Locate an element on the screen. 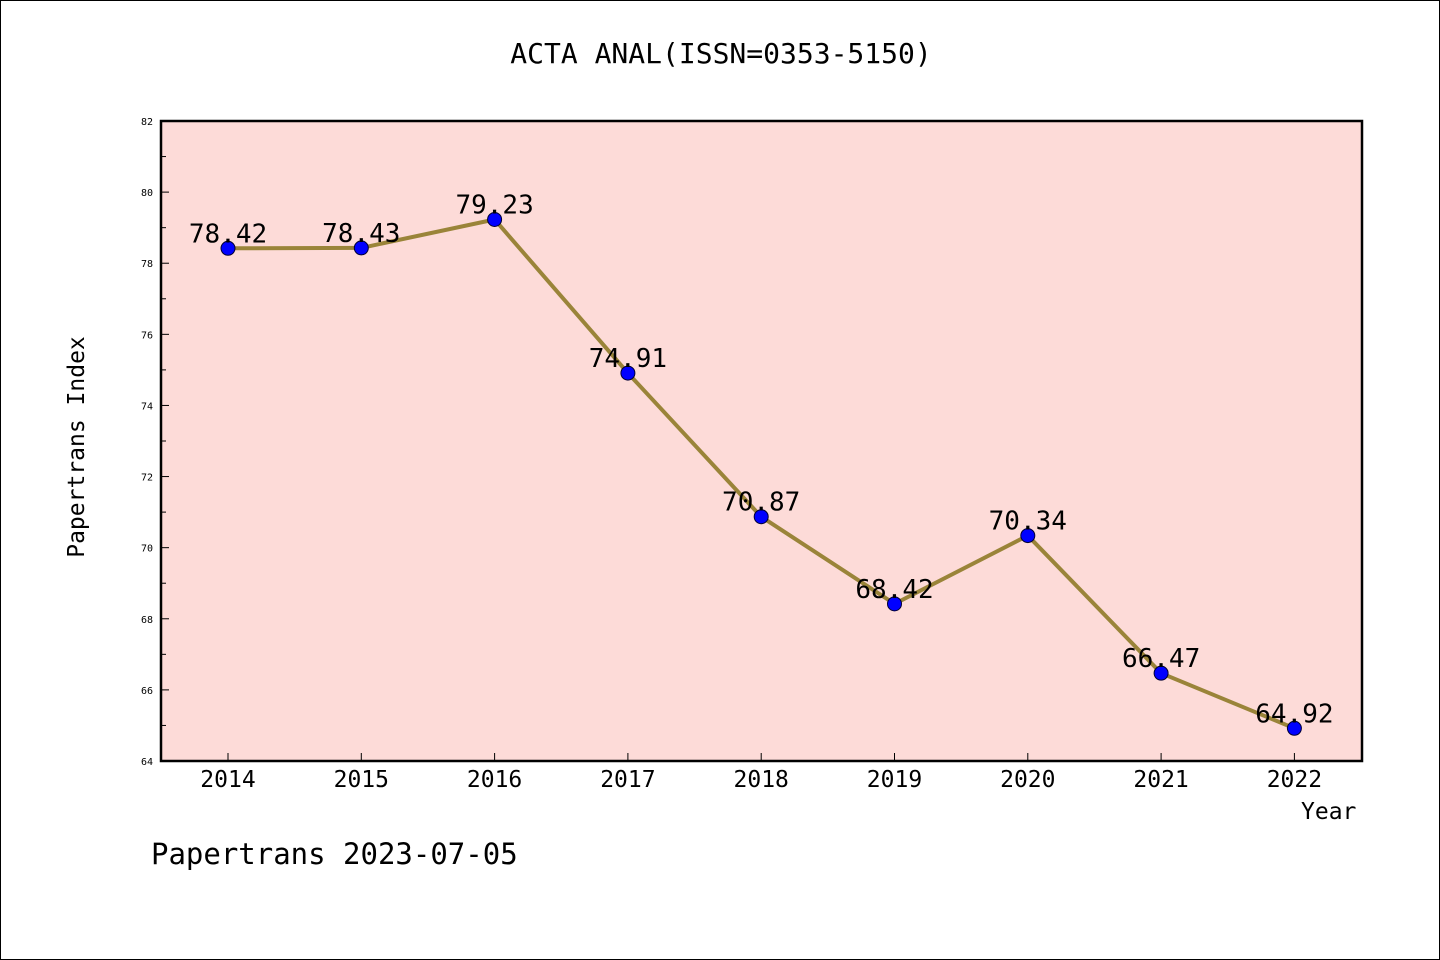  y-tick-label: 74 is located at coordinates (147, 406).